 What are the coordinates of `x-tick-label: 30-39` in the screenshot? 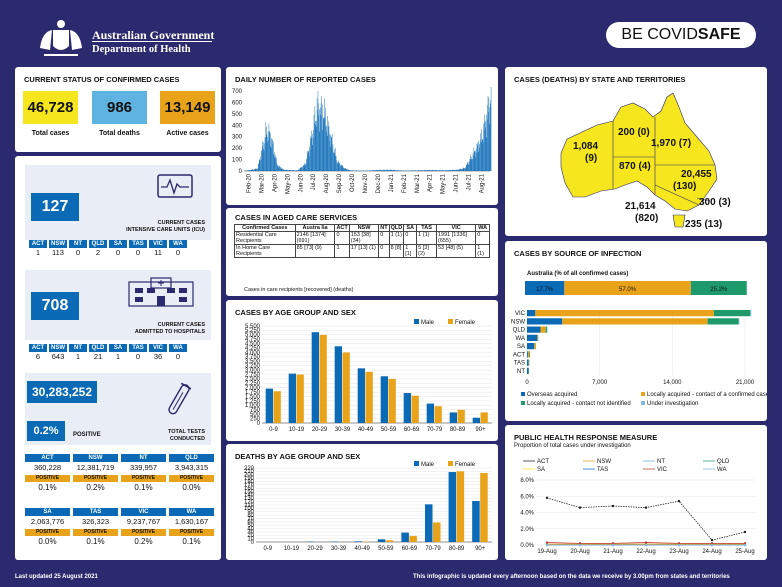 It's located at (339, 549).